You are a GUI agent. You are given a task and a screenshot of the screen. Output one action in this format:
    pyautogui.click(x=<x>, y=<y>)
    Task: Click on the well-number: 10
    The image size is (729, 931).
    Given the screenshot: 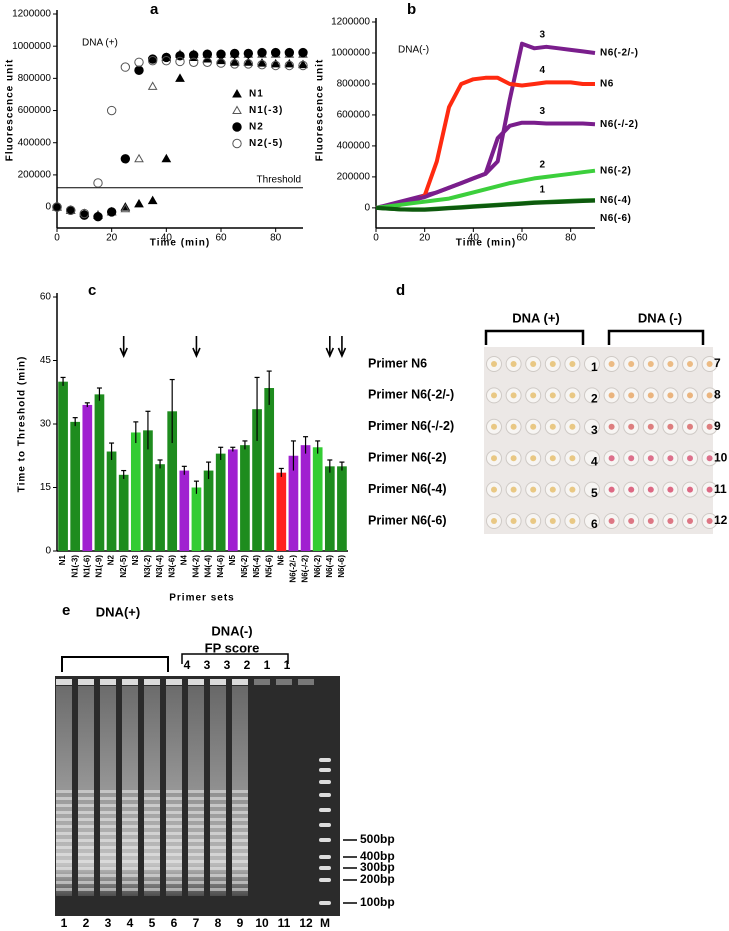 What is the action you would take?
    pyautogui.click(x=721, y=457)
    